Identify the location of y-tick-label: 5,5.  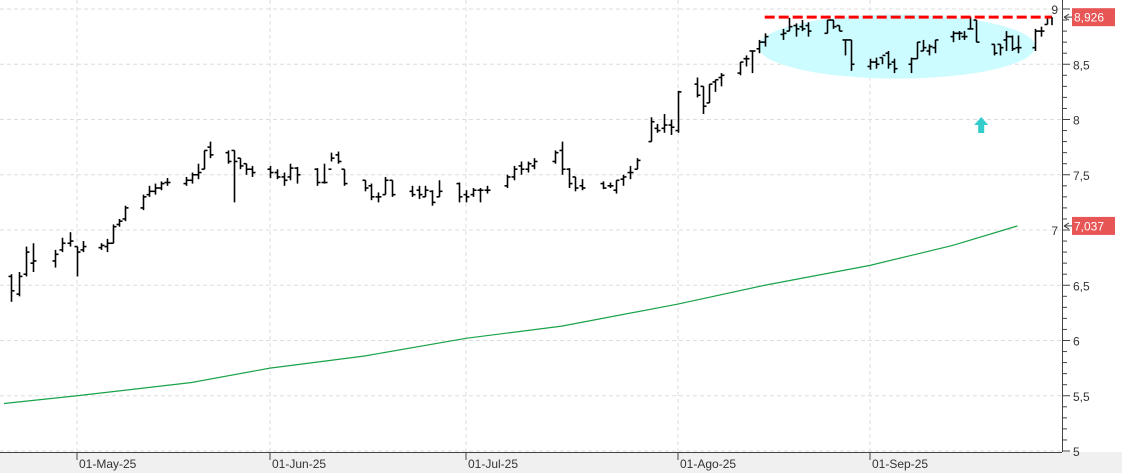
(1081, 397).